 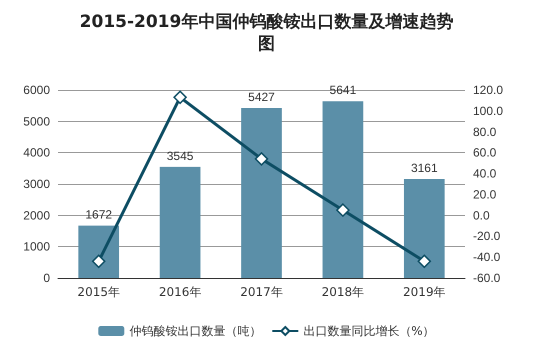 What do you see at coordinates (343, 90) in the screenshot?
I see `data-label: 5641` at bounding box center [343, 90].